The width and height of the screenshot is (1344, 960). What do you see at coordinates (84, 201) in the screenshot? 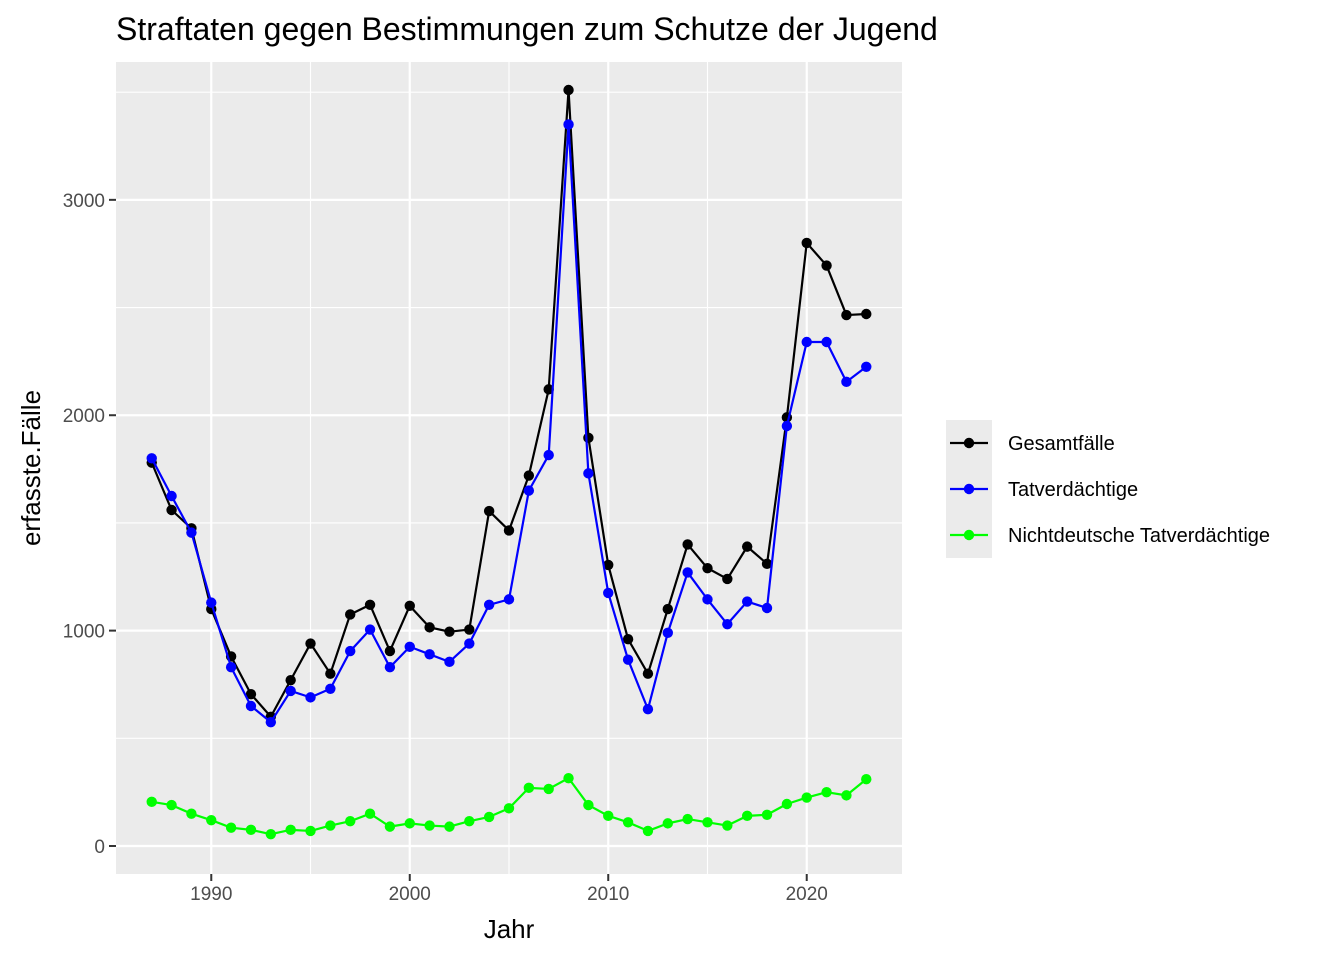
I see `y-tick-label: 3000` at bounding box center [84, 201].